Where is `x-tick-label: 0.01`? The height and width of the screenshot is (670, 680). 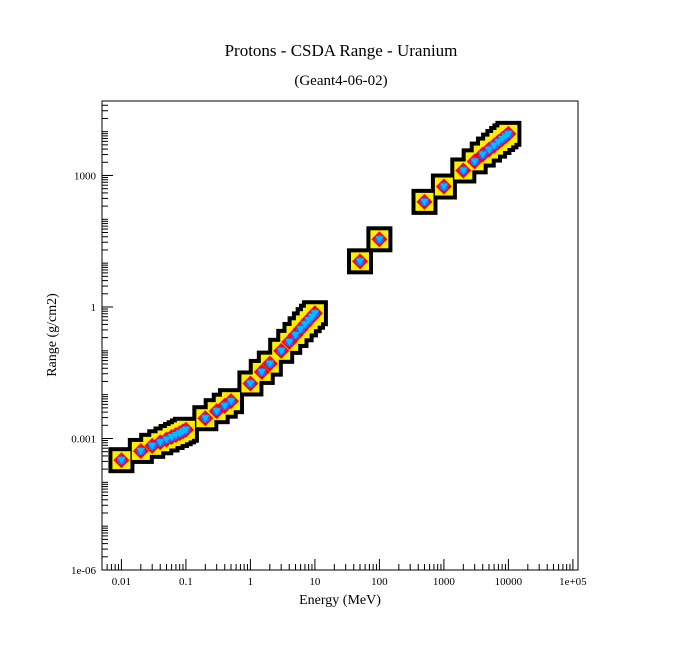 x-tick-label: 0.01 is located at coordinates (121, 582).